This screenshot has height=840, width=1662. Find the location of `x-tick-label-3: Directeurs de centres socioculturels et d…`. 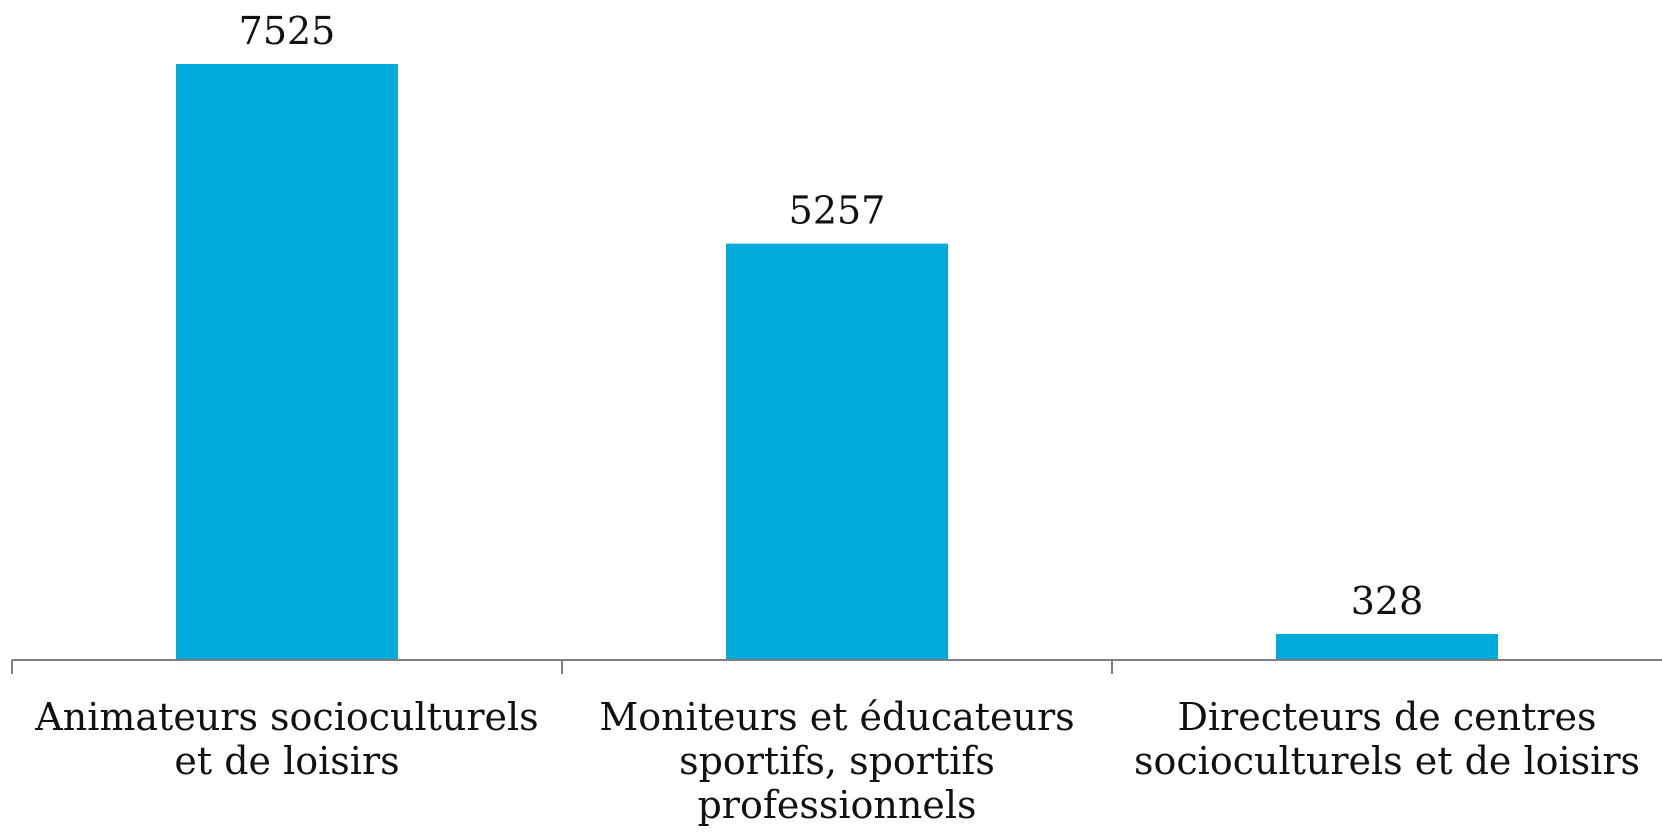

x-tick-label-3: Directeurs de centres socioculturels et d… is located at coordinates (1387, 739).